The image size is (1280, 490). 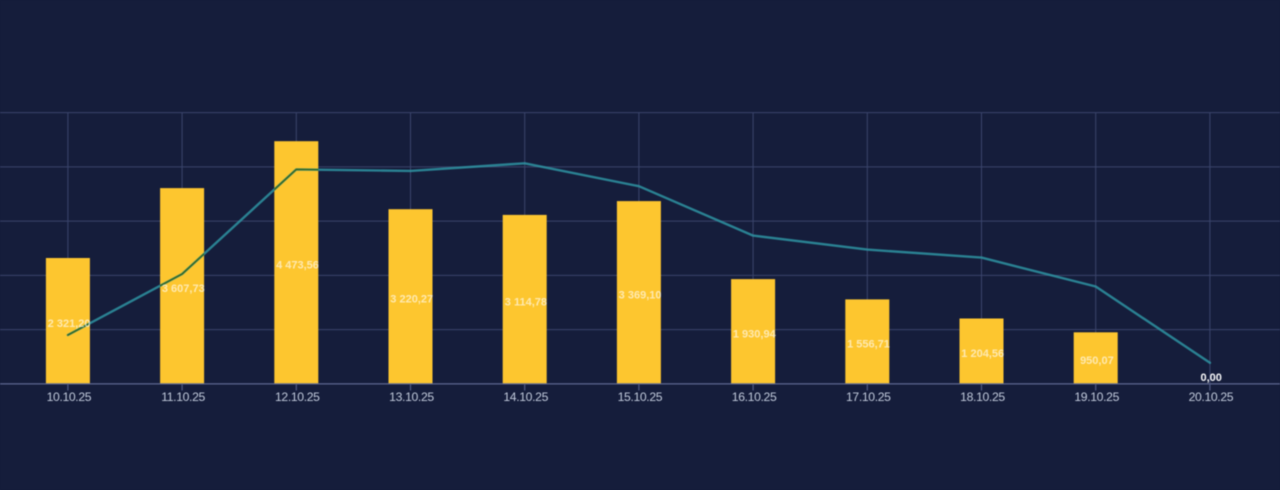 I want to click on svg-text: 2 321,20, so click(x=69, y=324).